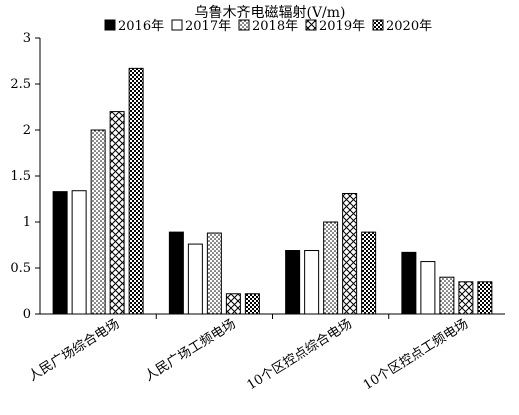  What do you see at coordinates (27, 130) in the screenshot?
I see `y-tick-label: 2` at bounding box center [27, 130].